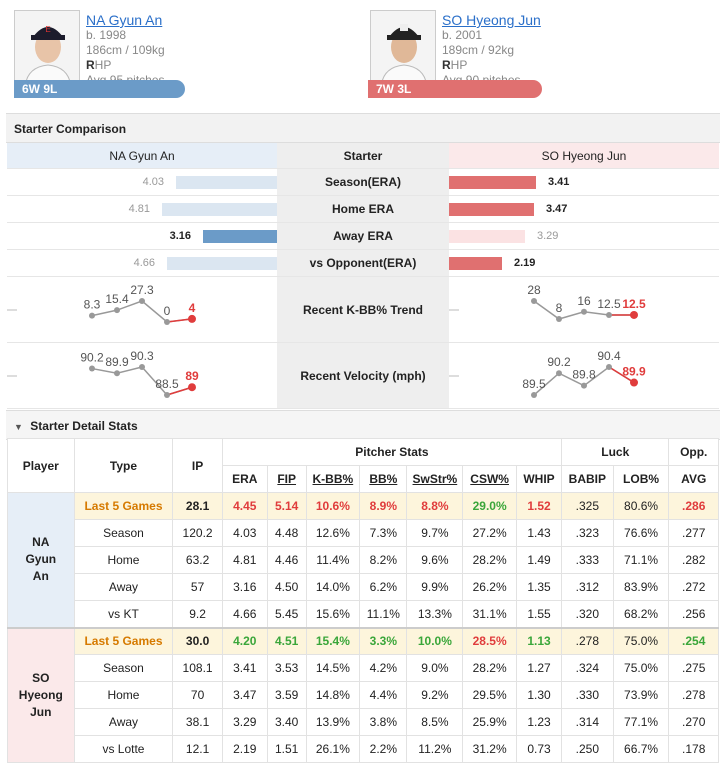 The height and width of the screenshot is (771, 726). Describe the element at coordinates (489, 587) in the screenshot. I see `stat-cell: 26.2%` at that location.